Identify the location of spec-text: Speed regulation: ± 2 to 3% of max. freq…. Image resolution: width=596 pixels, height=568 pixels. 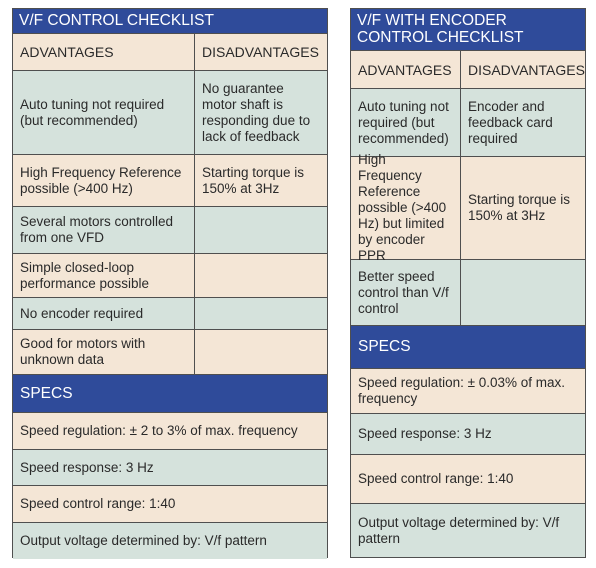
(159, 430).